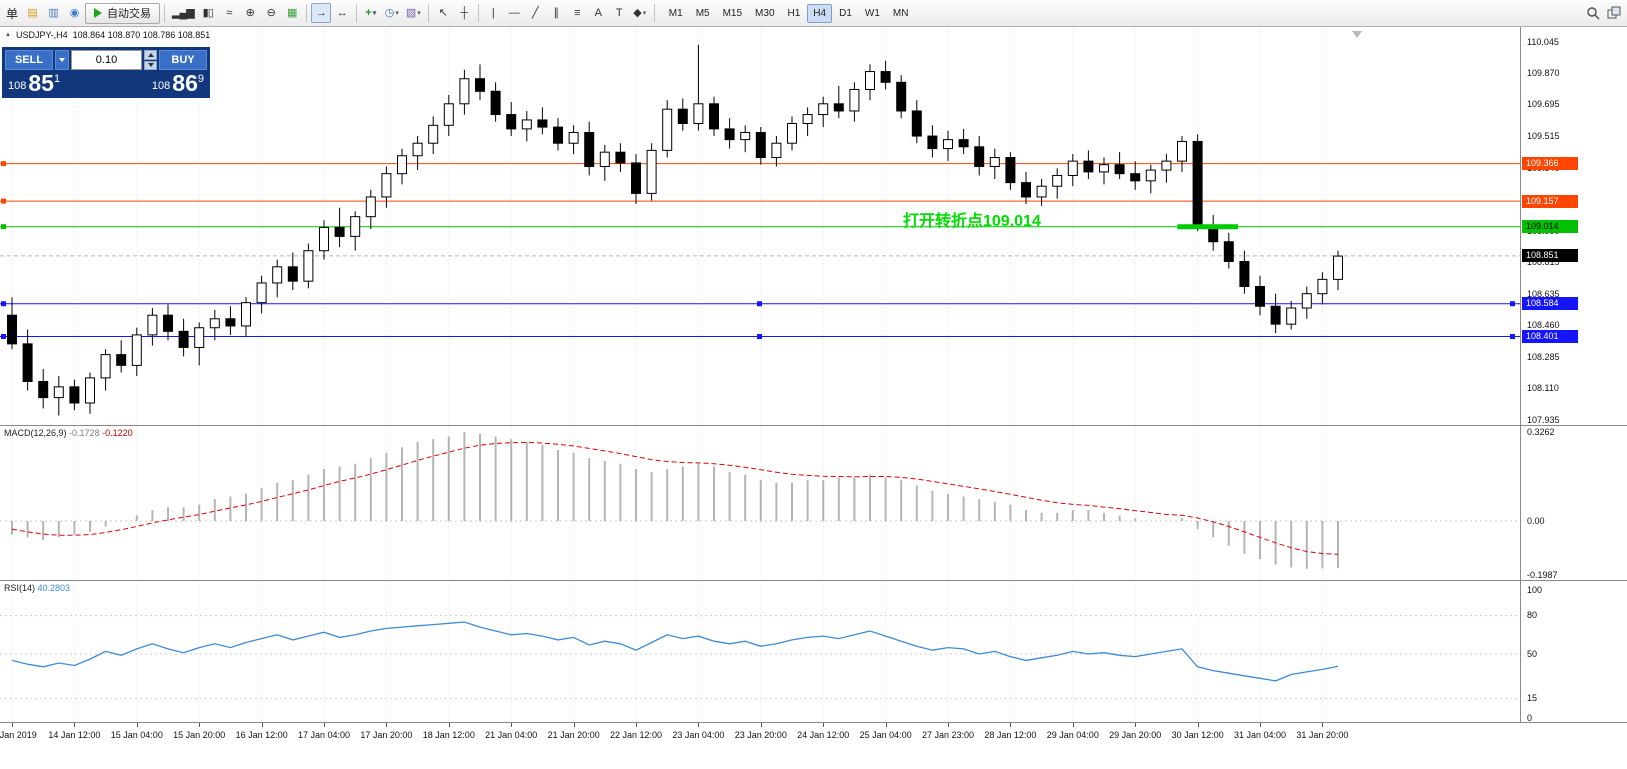  What do you see at coordinates (141, 35) in the screenshot?
I see `symbol-ohlc: 108.864 108.870 108.786 108.851` at bounding box center [141, 35].